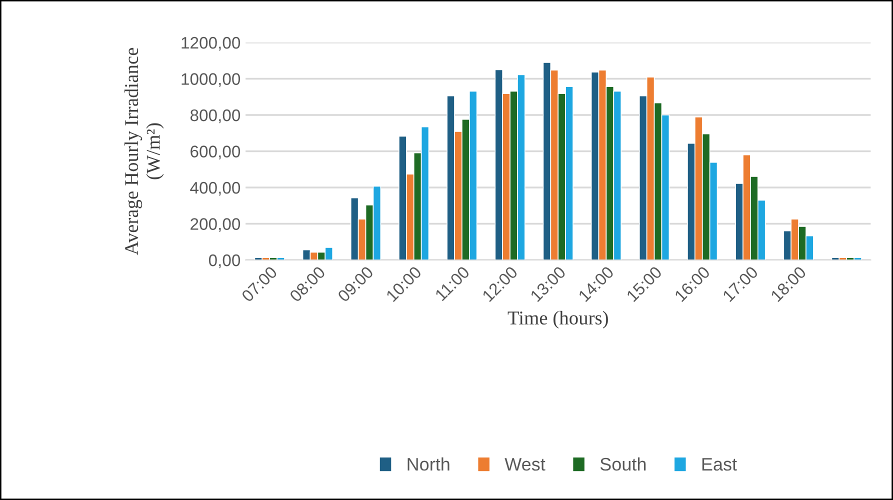  Describe the element at coordinates (211, 80) in the screenshot. I see `y-tick-label: 1000,00` at that location.